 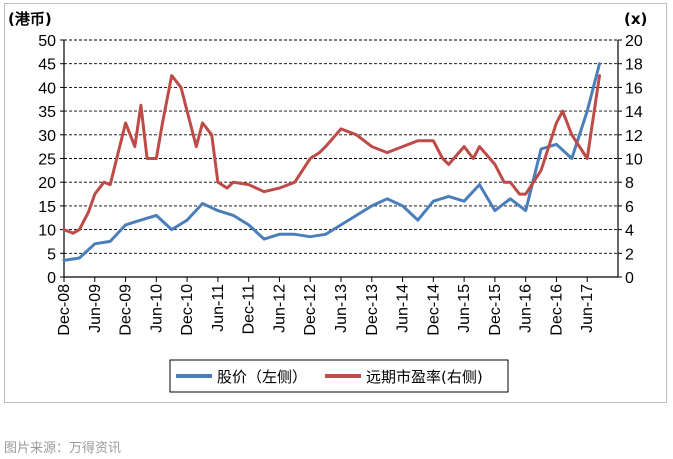 I want to click on left-tick-label: 0, so click(x=51, y=278).